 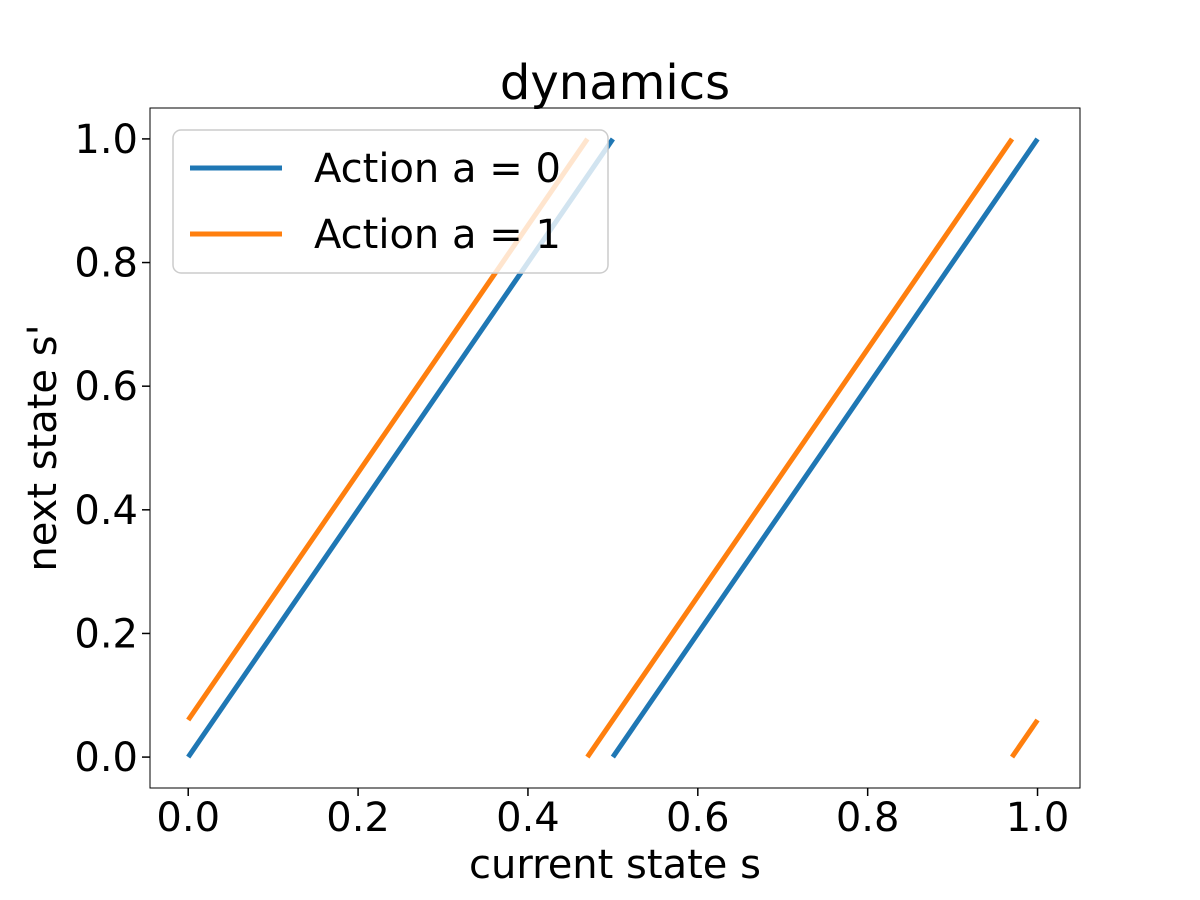 What do you see at coordinates (615, 83) in the screenshot?
I see `chart-title: dynamics` at bounding box center [615, 83].